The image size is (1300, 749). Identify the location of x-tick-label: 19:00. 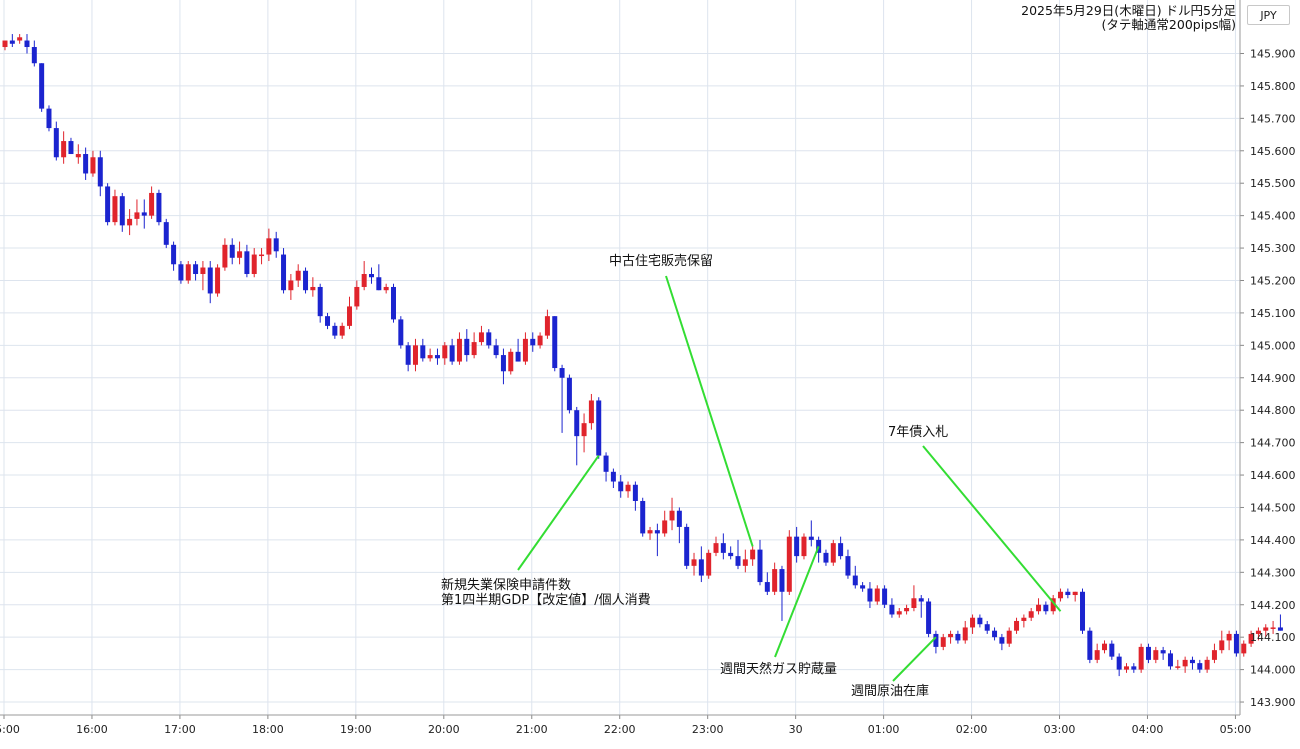
(356, 729).